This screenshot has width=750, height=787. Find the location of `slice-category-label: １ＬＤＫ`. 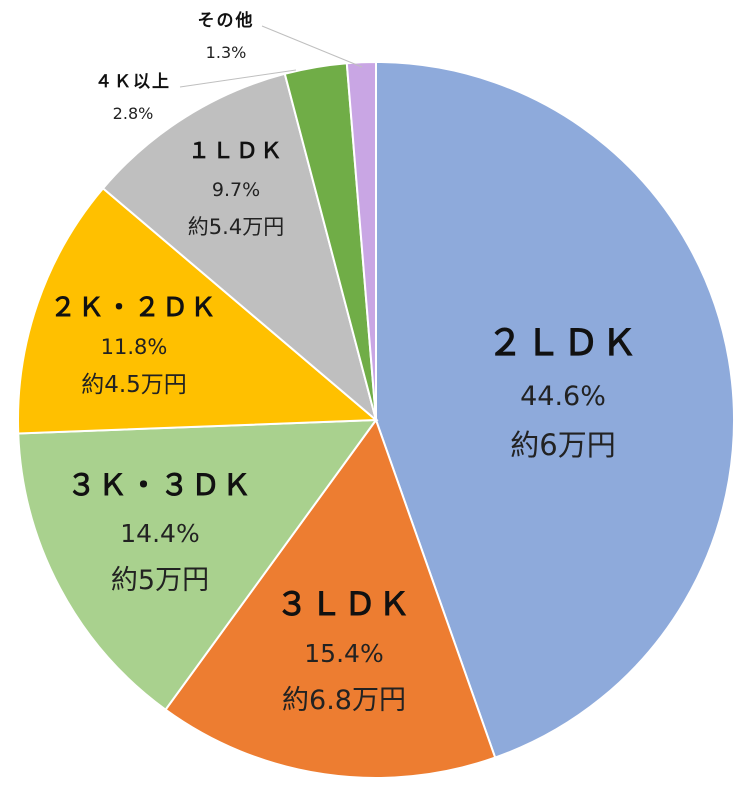

slice-category-label: １ＬＤＫ is located at coordinates (236, 151).